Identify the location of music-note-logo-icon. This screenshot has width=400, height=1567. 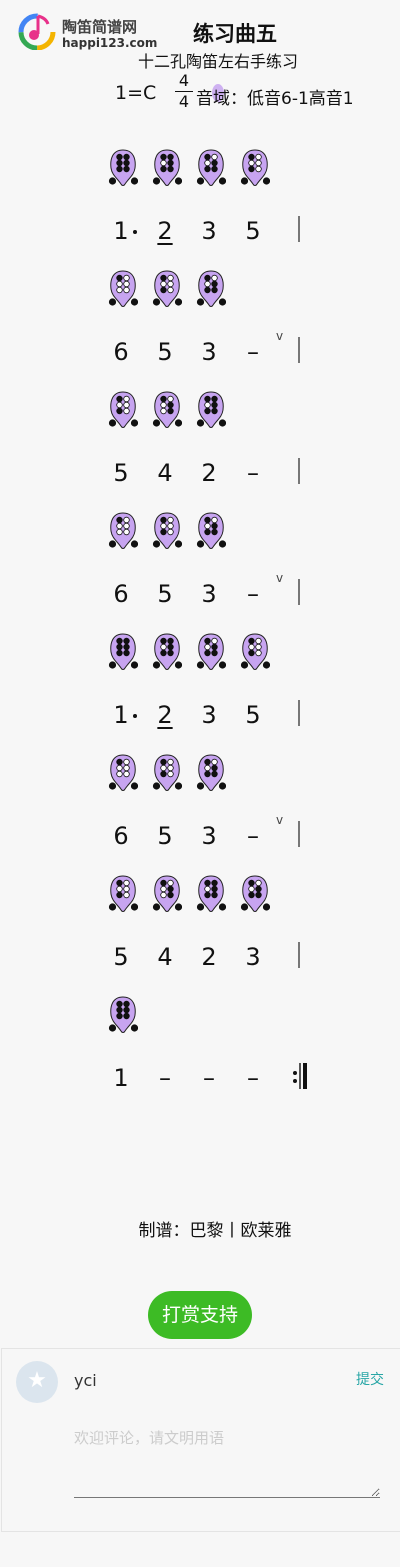
(37, 31).